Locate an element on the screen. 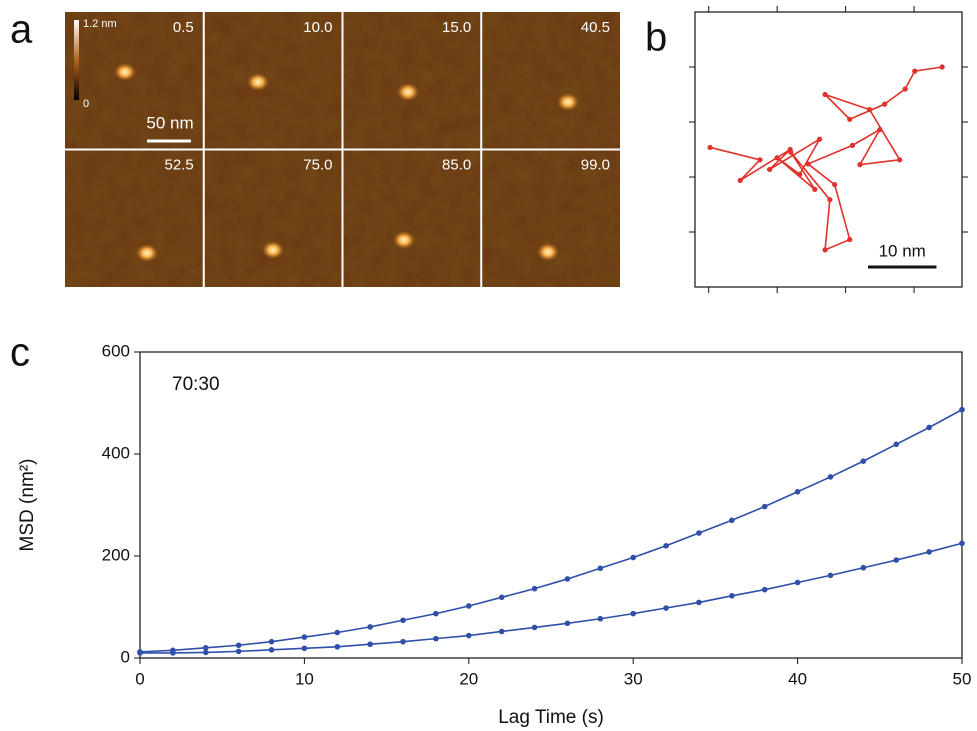 This screenshot has width=977, height=731. x-tick-label: 20 is located at coordinates (468, 678).